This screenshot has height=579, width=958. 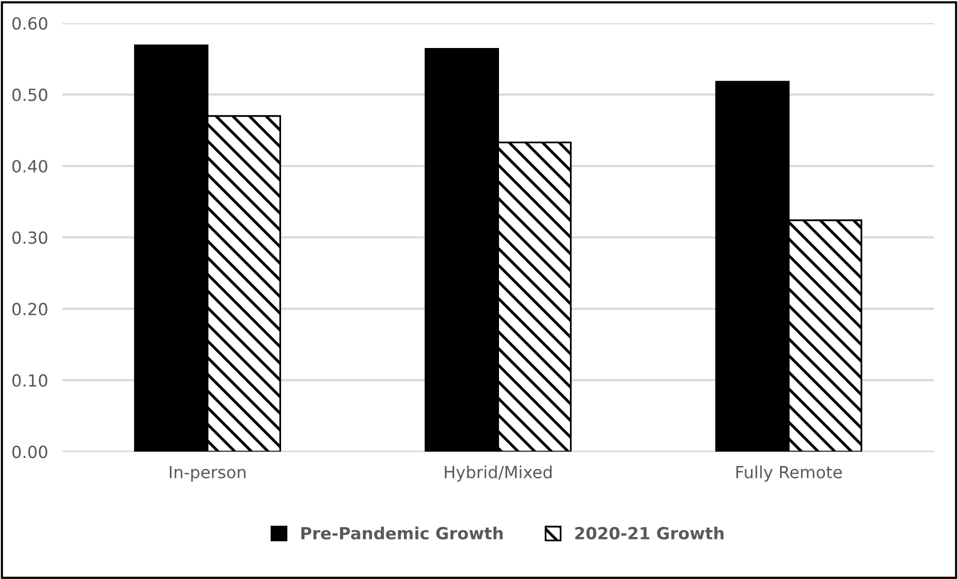 I want to click on x-tick-label: In-person, so click(x=208, y=474).